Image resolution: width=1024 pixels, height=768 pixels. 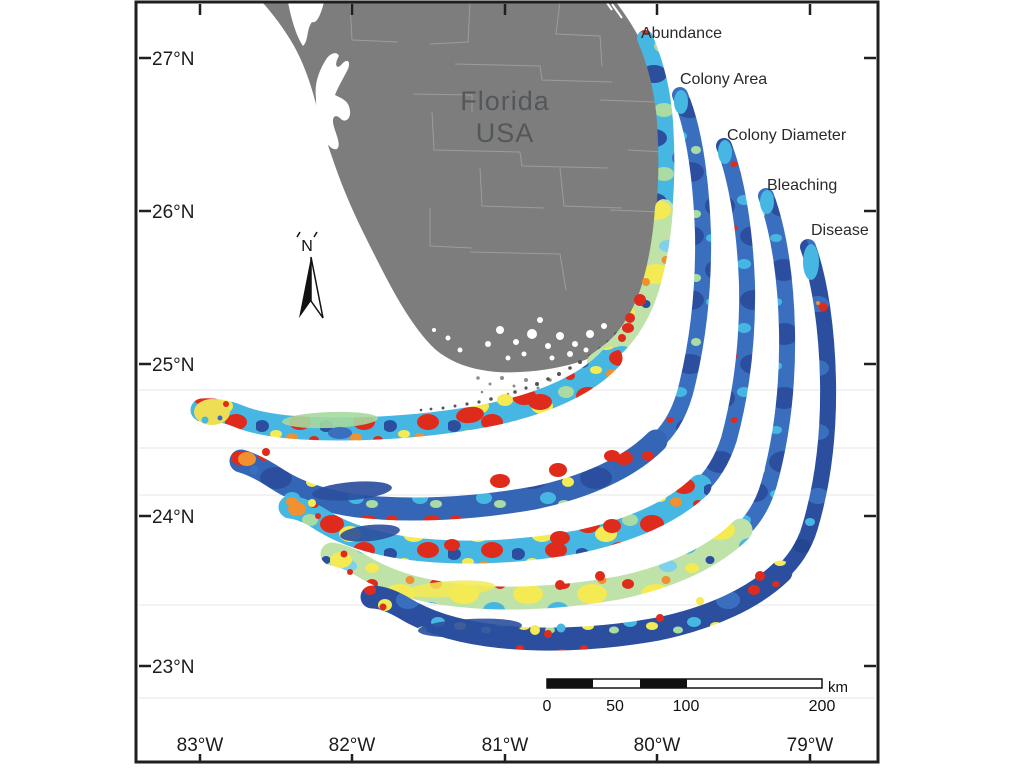 What do you see at coordinates (505, 101) in the screenshot?
I see `region-label-line1: Florida` at bounding box center [505, 101].